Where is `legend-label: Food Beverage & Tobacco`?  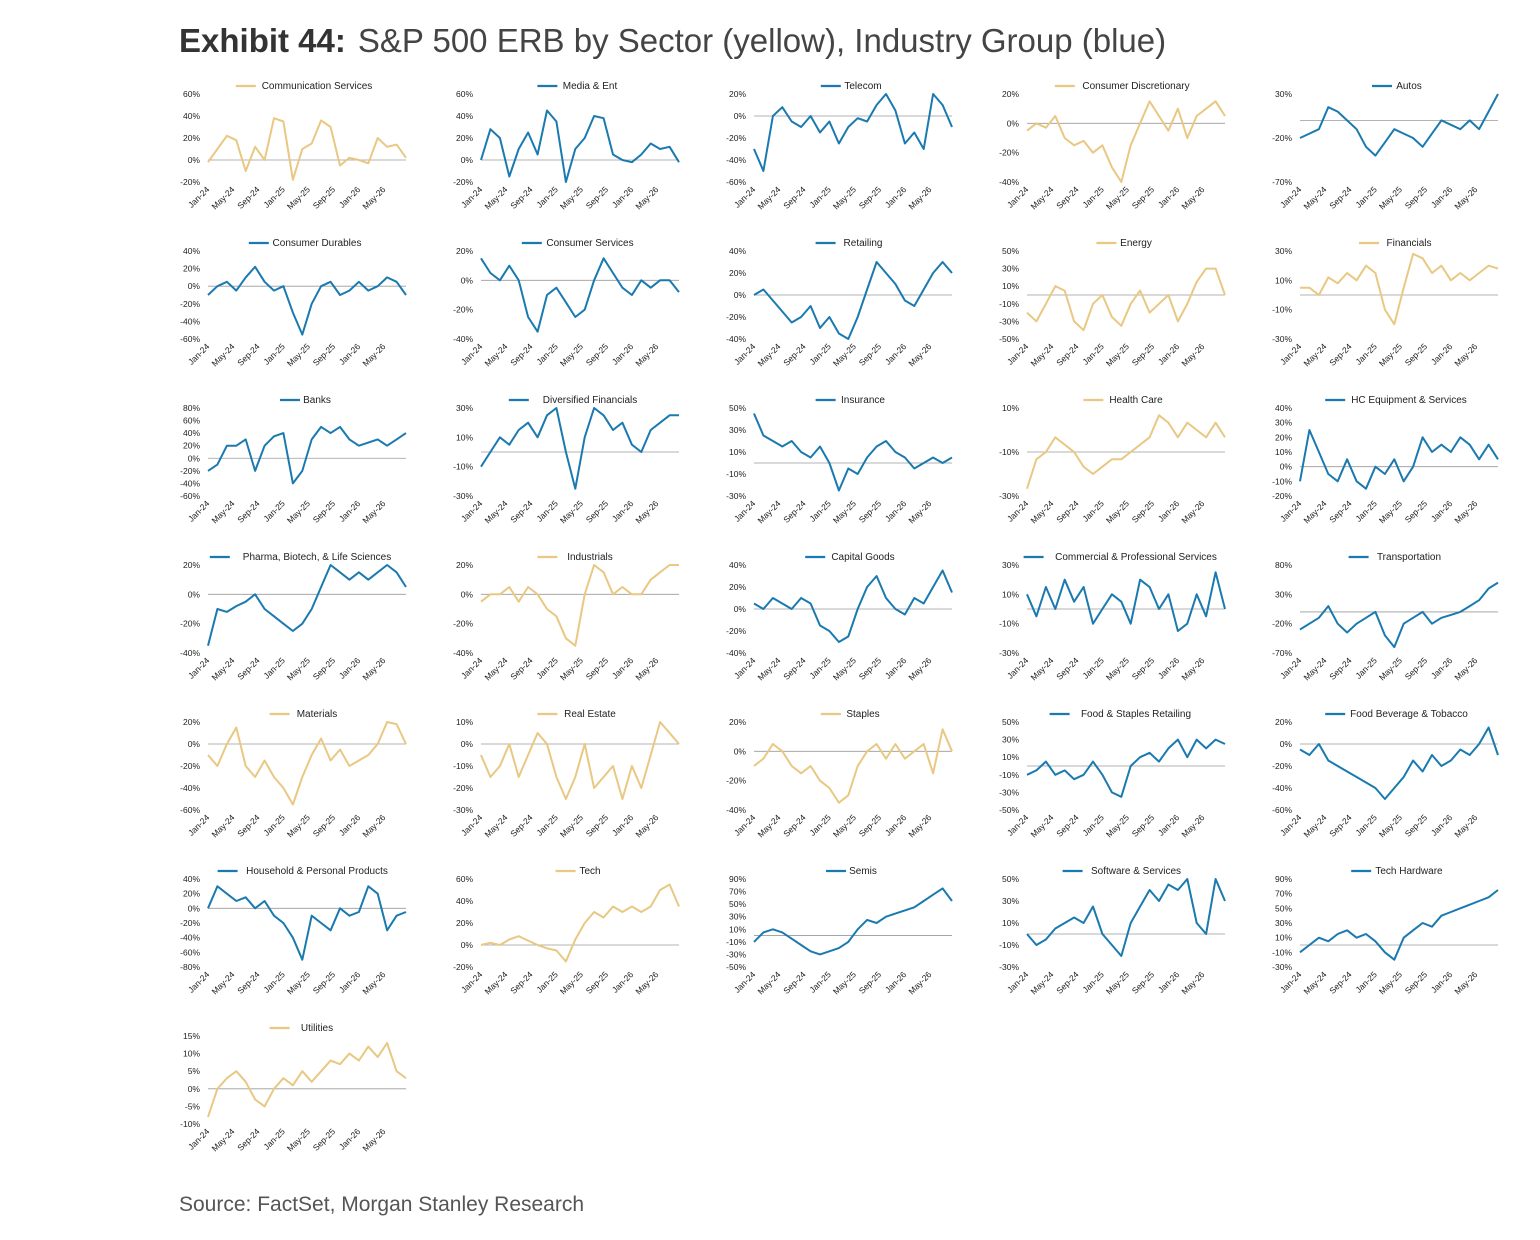
legend-label: Food Beverage & Tobacco is located at coordinates (1409, 714).